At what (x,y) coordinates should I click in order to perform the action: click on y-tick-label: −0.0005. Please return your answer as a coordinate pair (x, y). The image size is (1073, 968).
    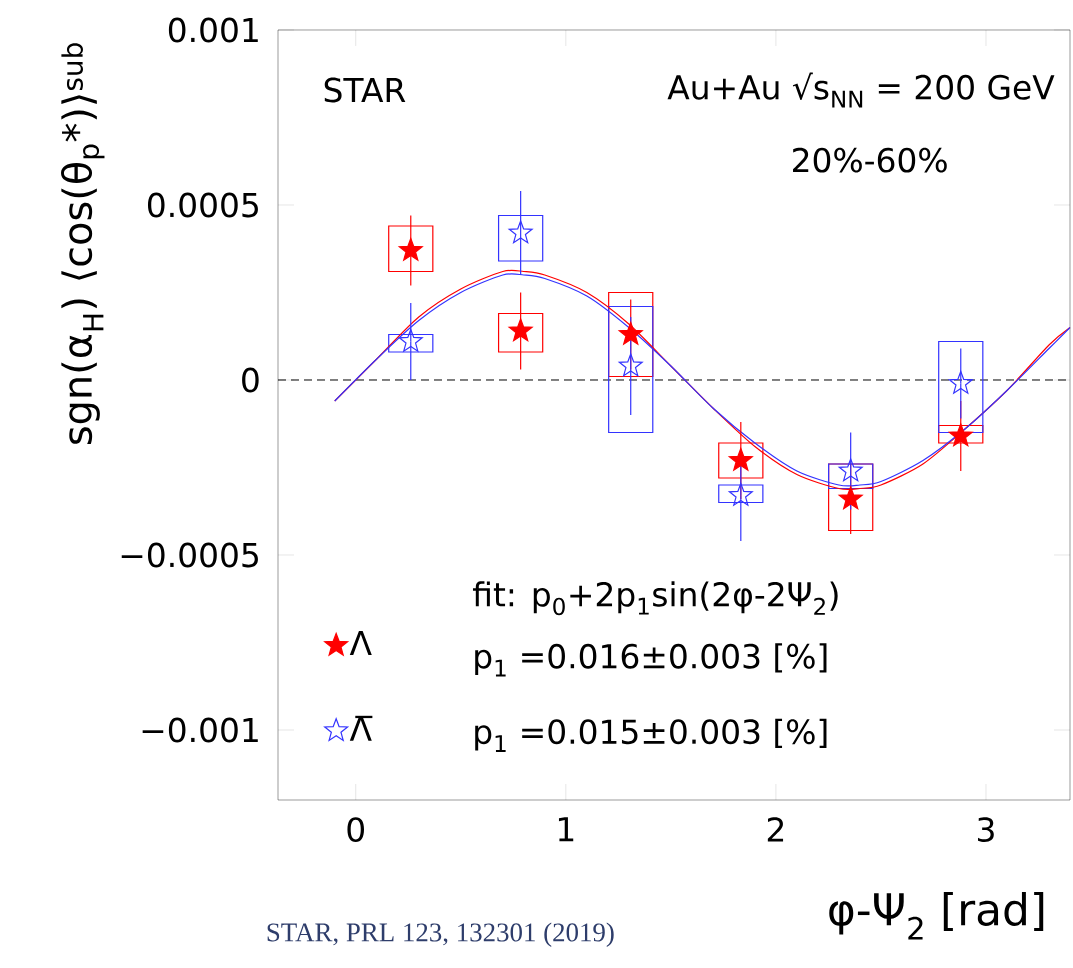
    Looking at the image, I should click on (189, 555).